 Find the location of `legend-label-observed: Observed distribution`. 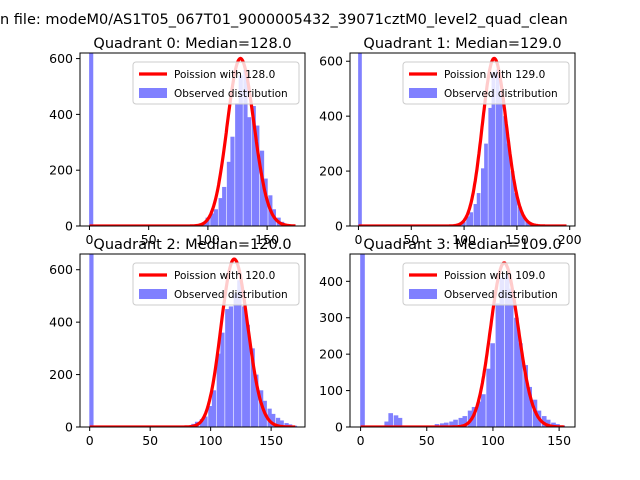

legend-label-observed: Observed distribution is located at coordinates (231, 295).